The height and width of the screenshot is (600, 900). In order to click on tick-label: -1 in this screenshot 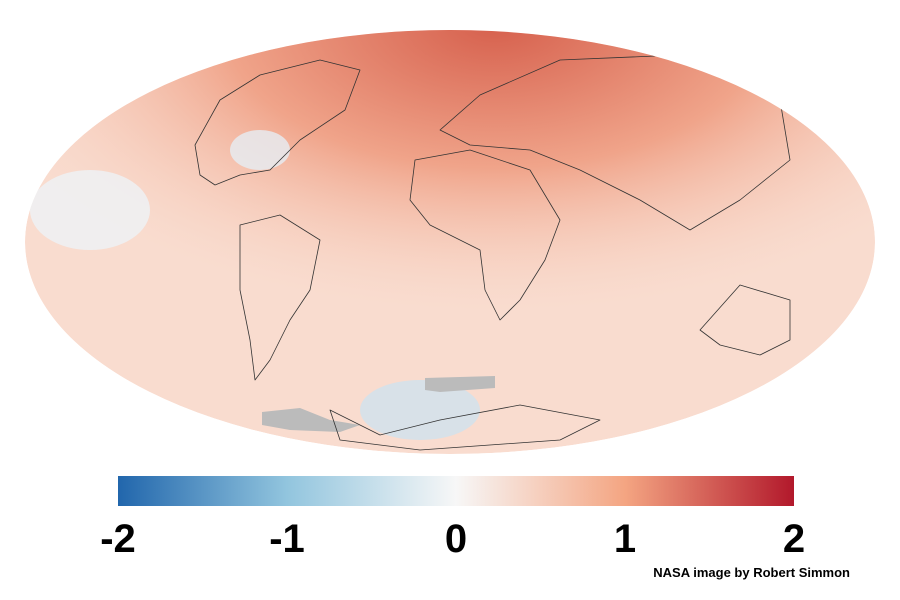, I will do `click(287, 539)`.